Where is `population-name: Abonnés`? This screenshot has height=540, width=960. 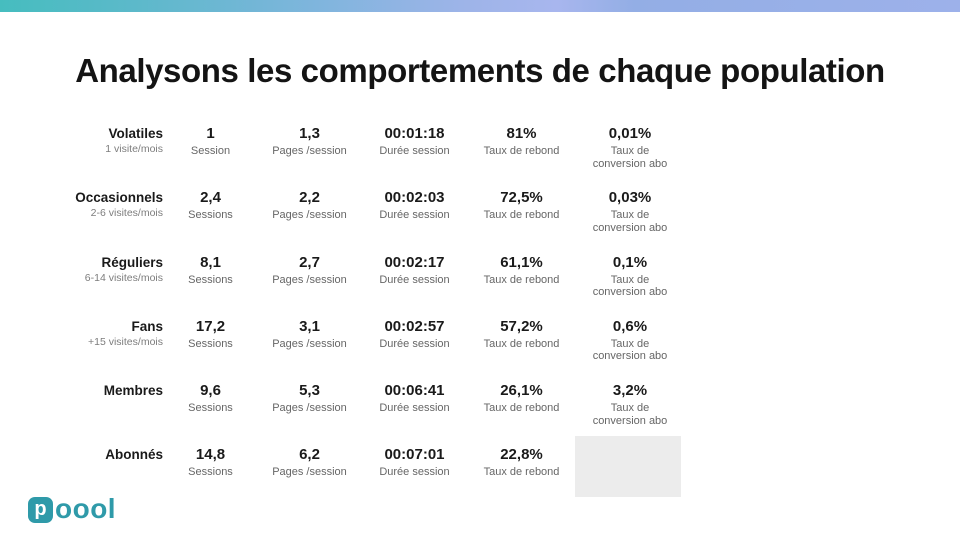
population-name: Abonnés is located at coordinates (134, 455).